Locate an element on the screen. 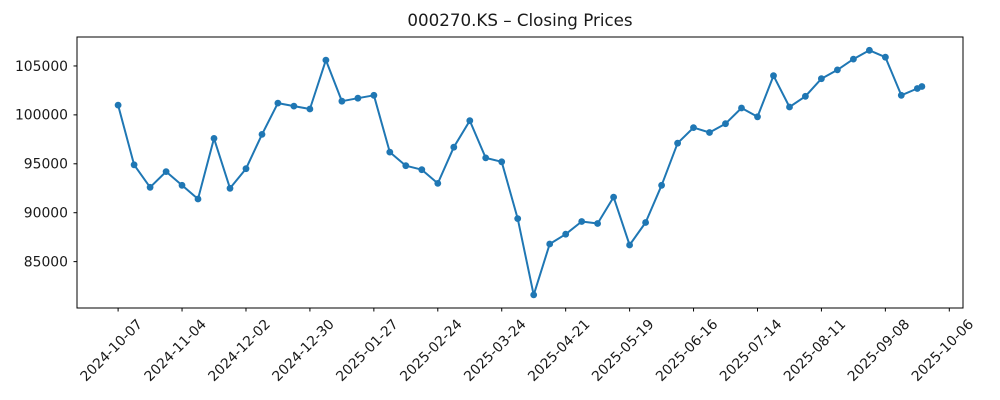 The width and height of the screenshot is (1000, 400). y-axis-tick-label: 100000 is located at coordinates (41, 116).